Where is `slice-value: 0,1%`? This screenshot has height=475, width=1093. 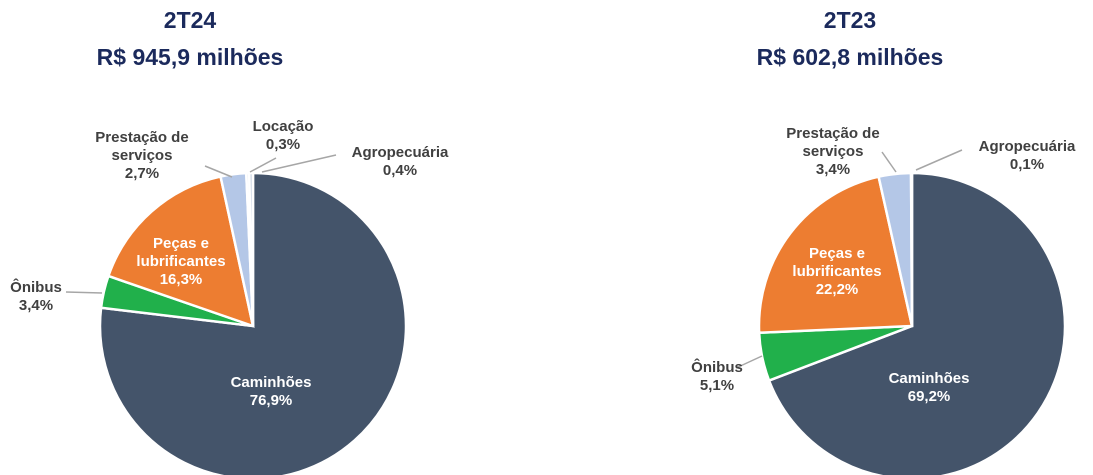
slice-value: 0,1% is located at coordinates (1027, 164).